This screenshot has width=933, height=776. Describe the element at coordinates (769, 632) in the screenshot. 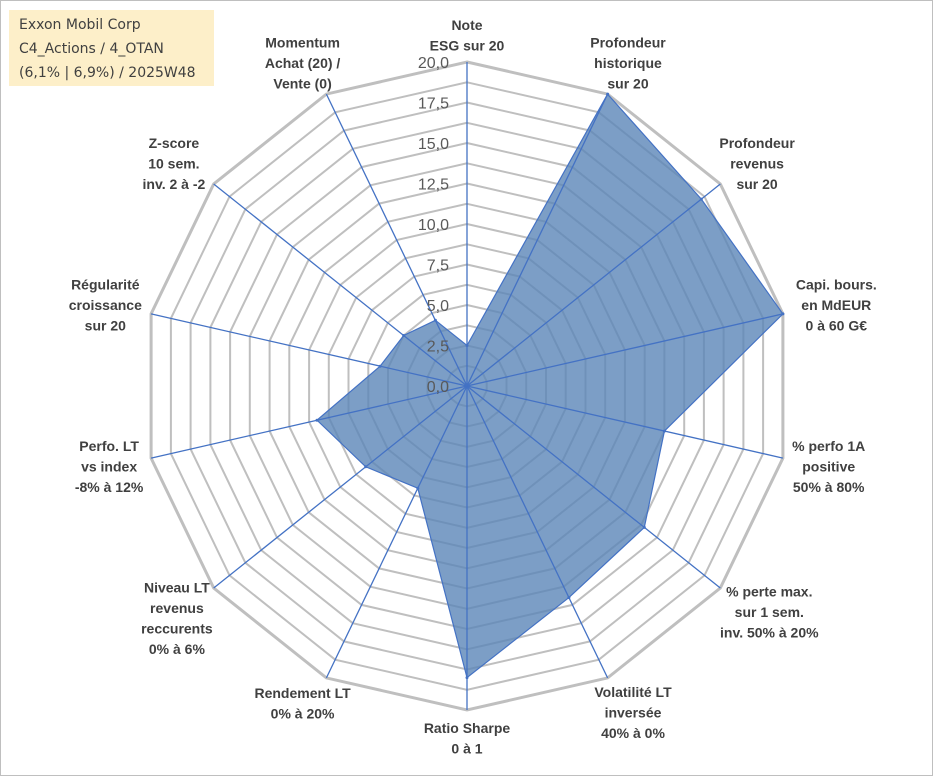

I see `category-label-line: inv. 50% à 20%` at that location.